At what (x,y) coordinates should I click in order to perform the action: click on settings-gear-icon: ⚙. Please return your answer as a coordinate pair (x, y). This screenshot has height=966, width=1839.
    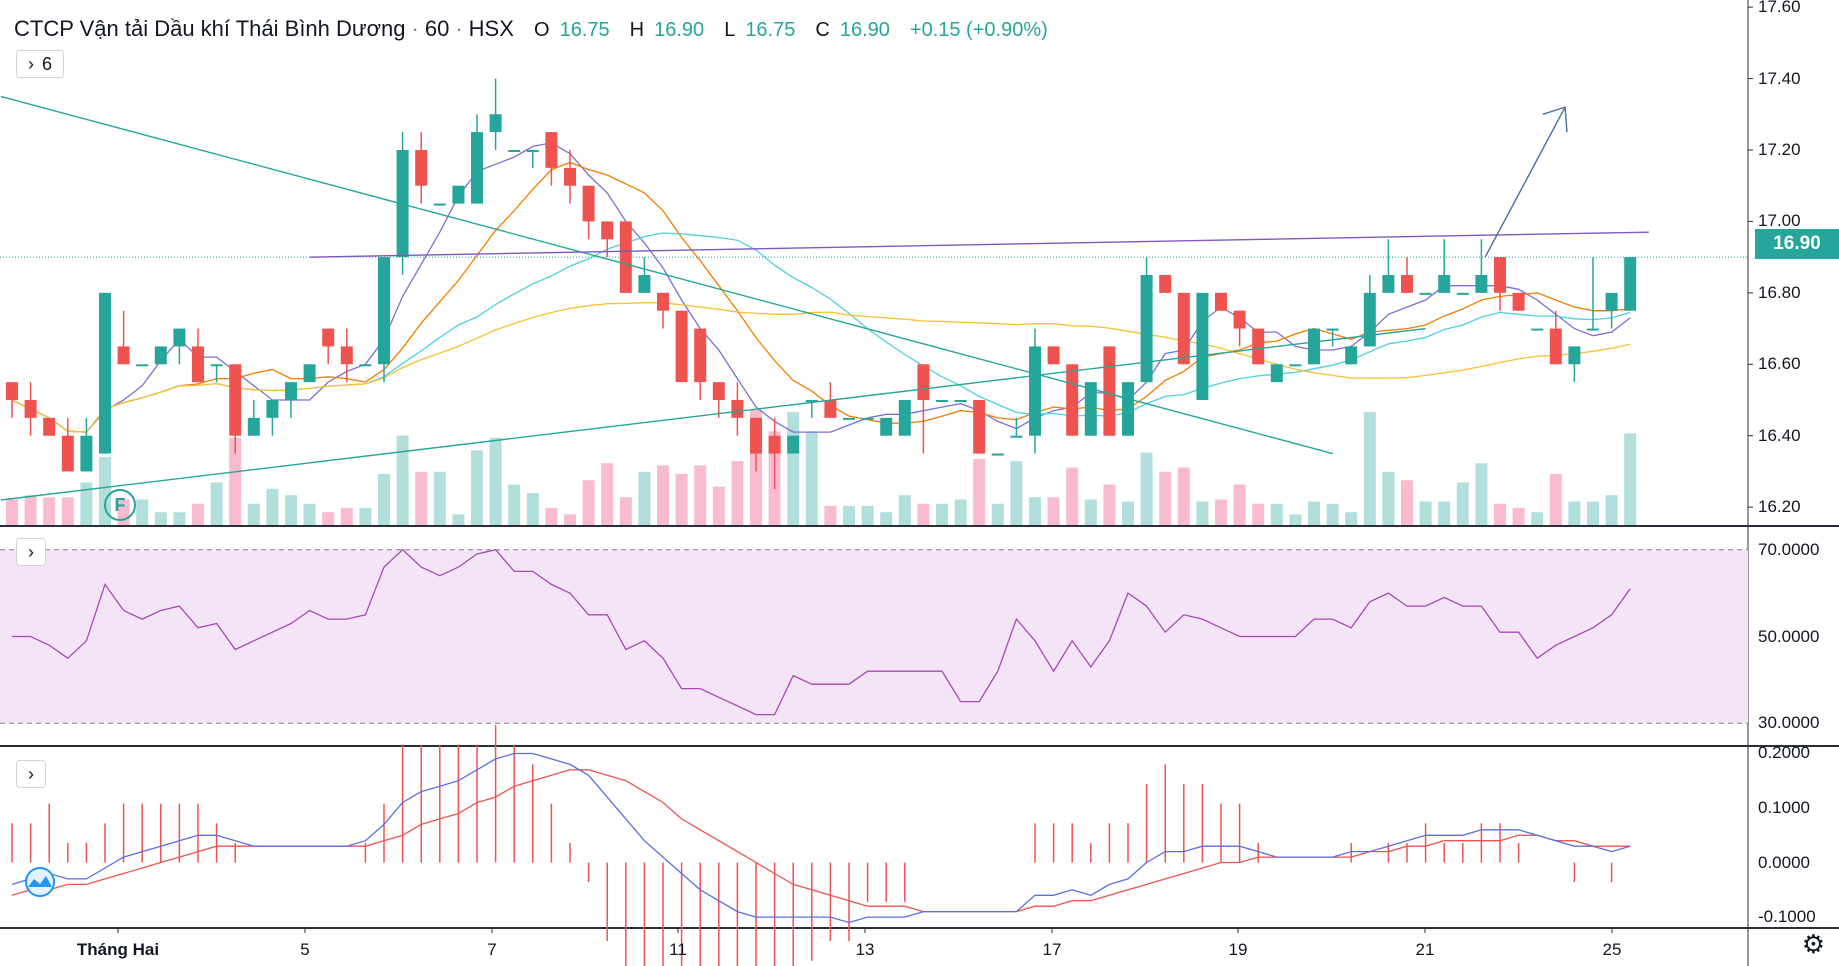
    Looking at the image, I should click on (1813, 944).